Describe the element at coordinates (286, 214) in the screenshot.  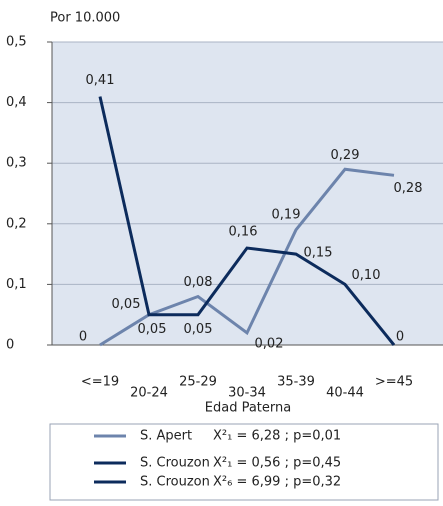
I see `value-label: 0,19` at that location.